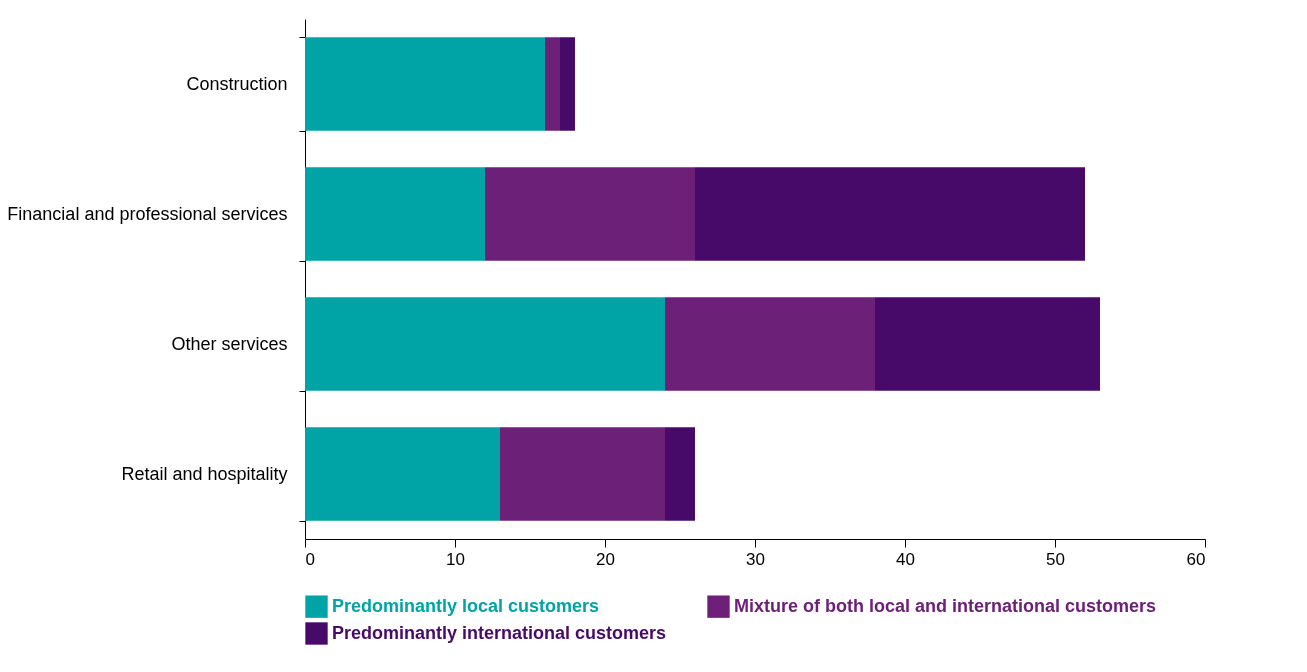 The height and width of the screenshot is (672, 1307). Describe the element at coordinates (945, 605) in the screenshot. I see `legend-label: Mixture of both local and international customers` at that location.